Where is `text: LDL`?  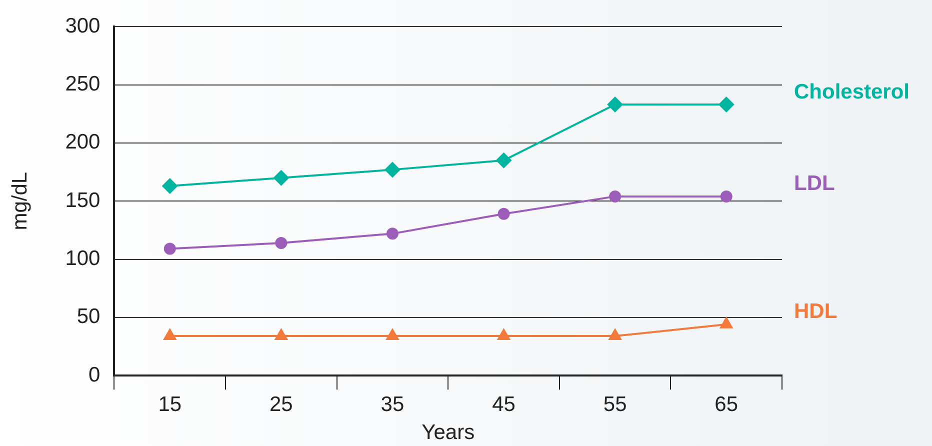
text: LDL is located at coordinates (814, 184).